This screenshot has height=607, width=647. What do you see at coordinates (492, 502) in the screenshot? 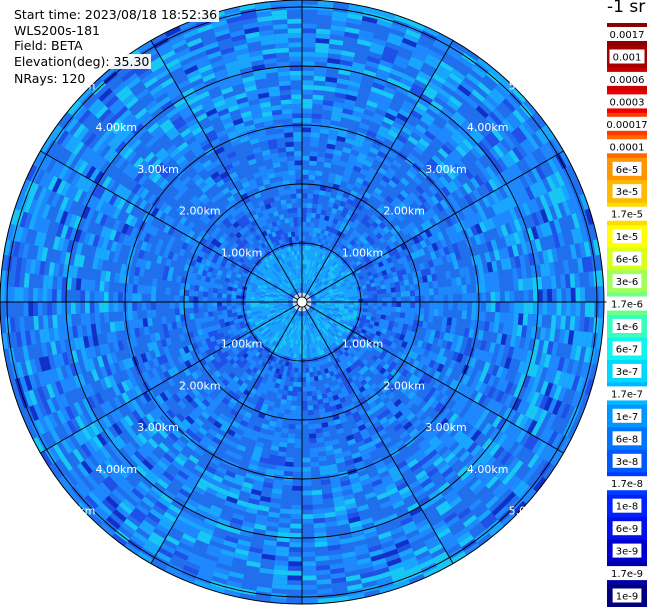
I see `radar-cell-2096` at bounding box center [492, 502].